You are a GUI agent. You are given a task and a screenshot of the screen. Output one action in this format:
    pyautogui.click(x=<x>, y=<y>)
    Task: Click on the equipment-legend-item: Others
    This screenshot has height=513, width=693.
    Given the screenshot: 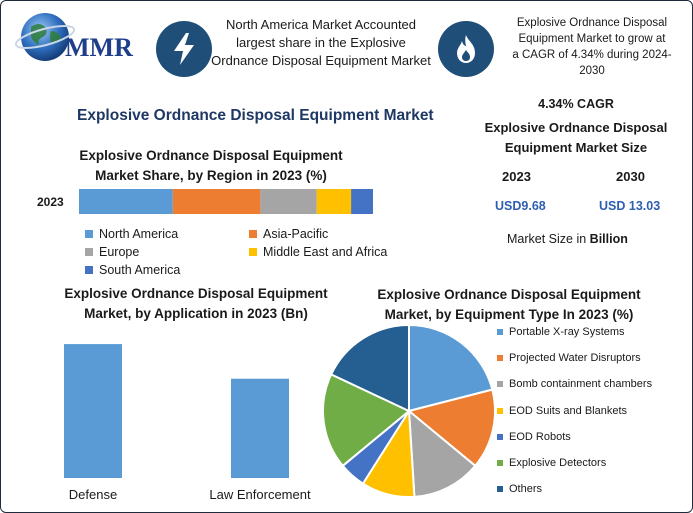 What is the action you would take?
    pyautogui.click(x=519, y=489)
    